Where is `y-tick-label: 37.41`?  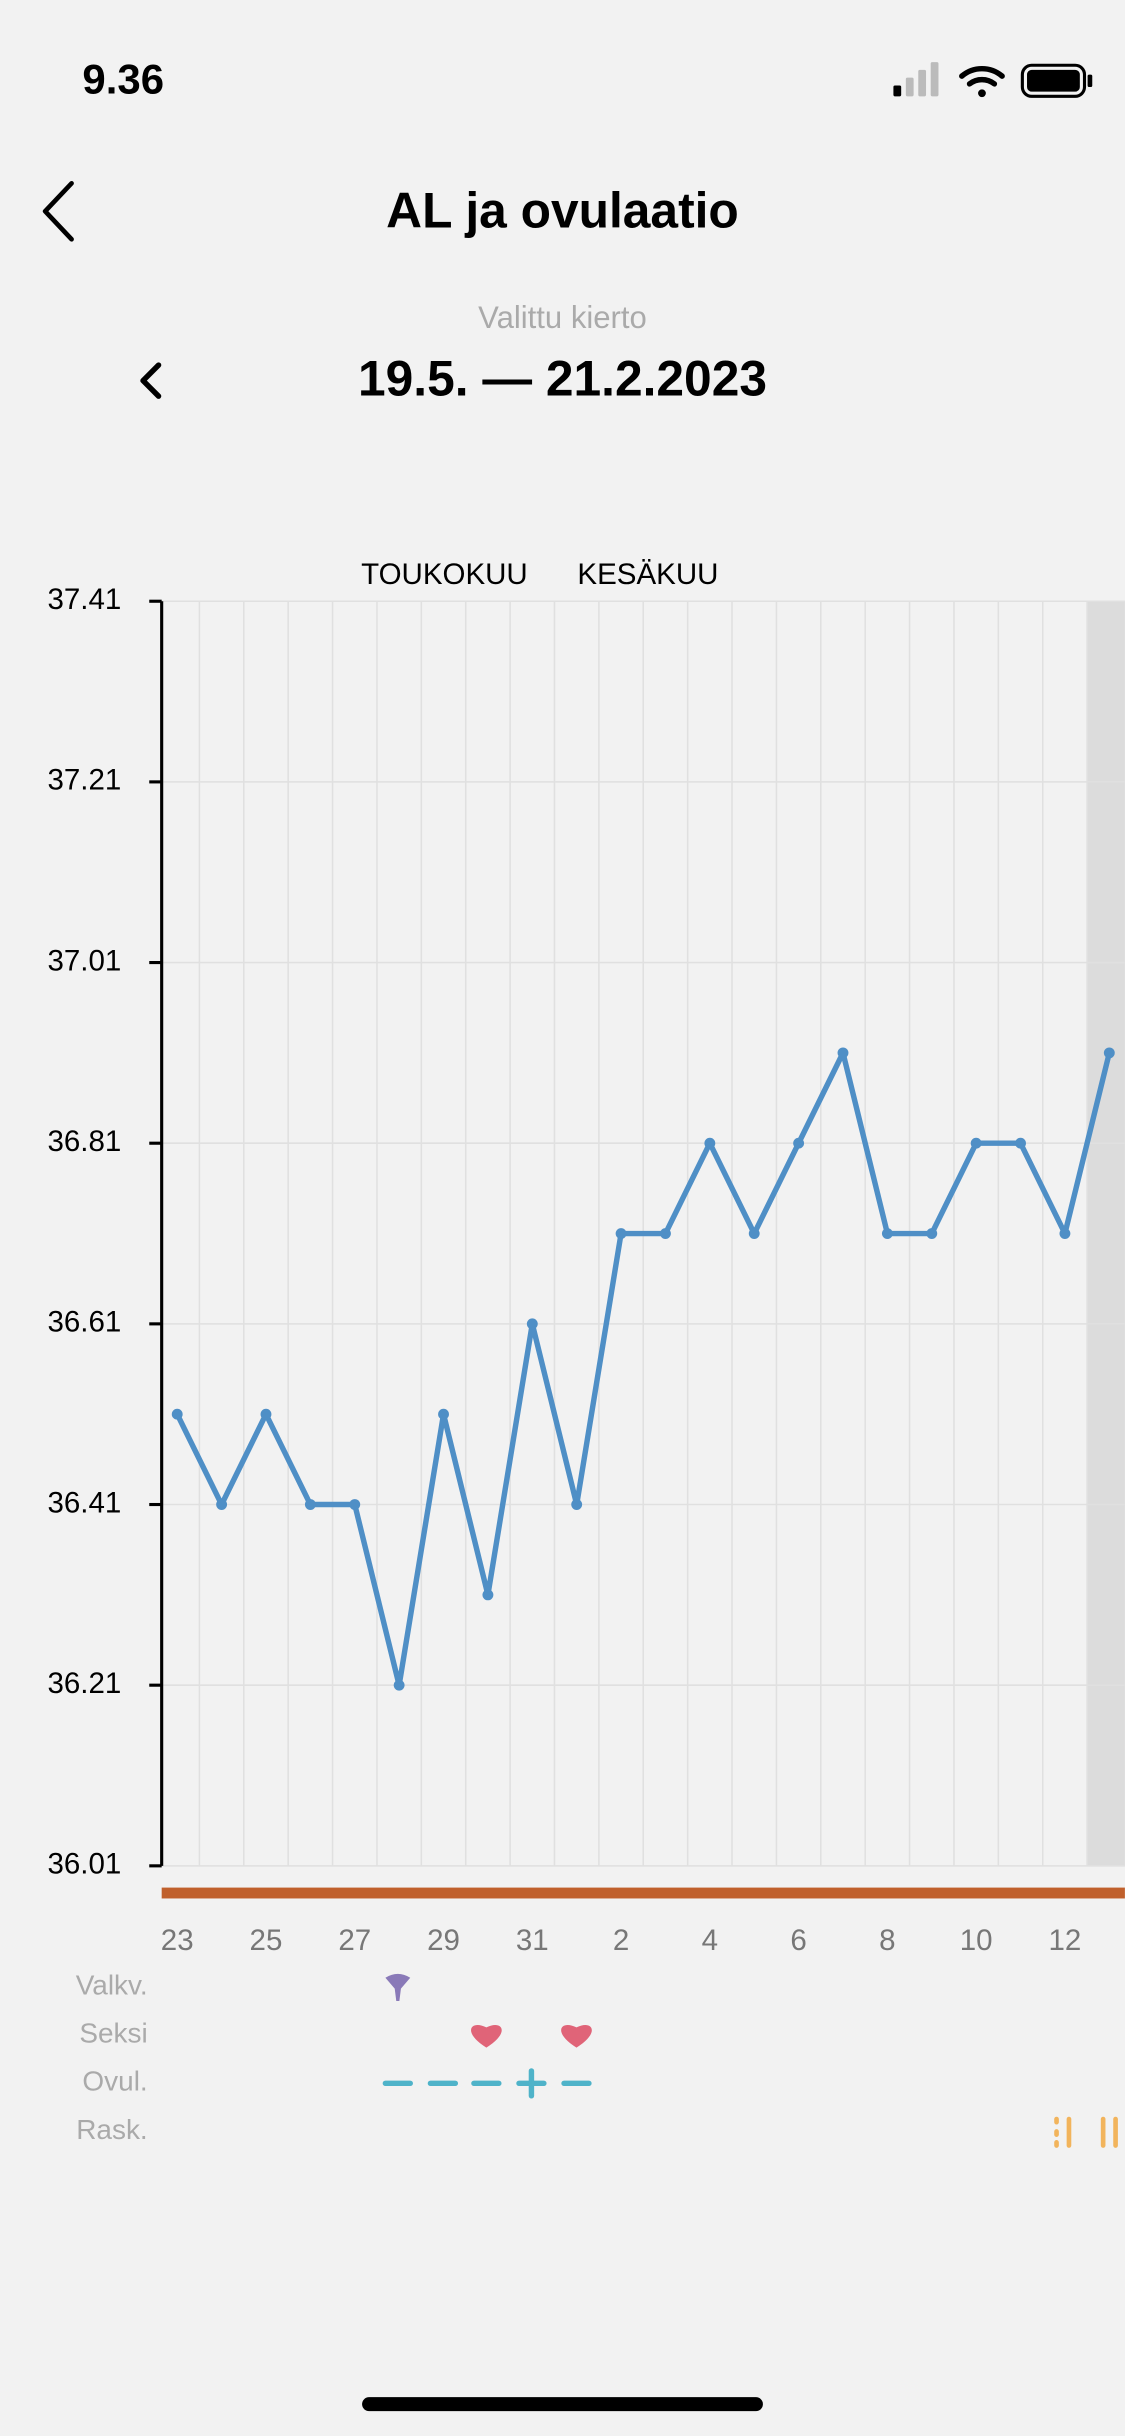 y-tick-label: 37.41 is located at coordinates (84, 599).